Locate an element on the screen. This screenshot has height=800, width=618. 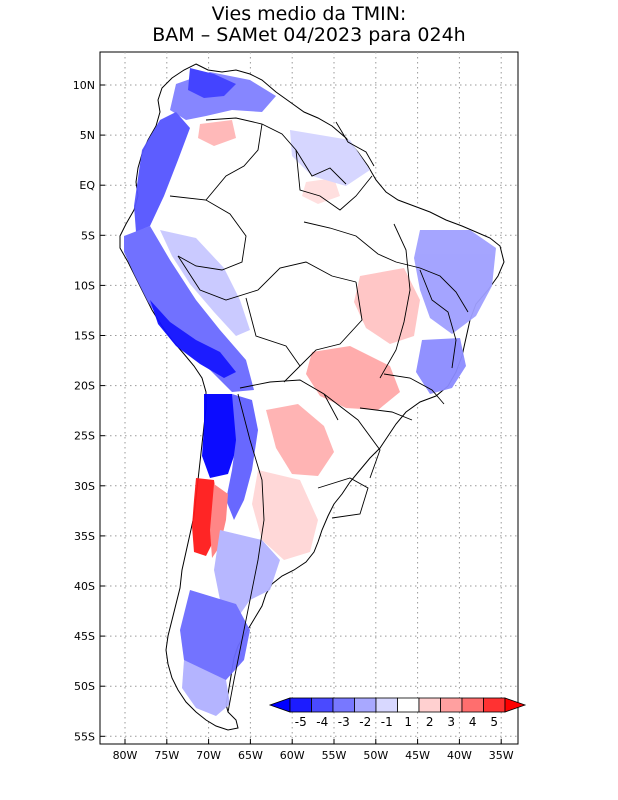
bias-neg-andes-argentina is located at coordinates (242, 457).